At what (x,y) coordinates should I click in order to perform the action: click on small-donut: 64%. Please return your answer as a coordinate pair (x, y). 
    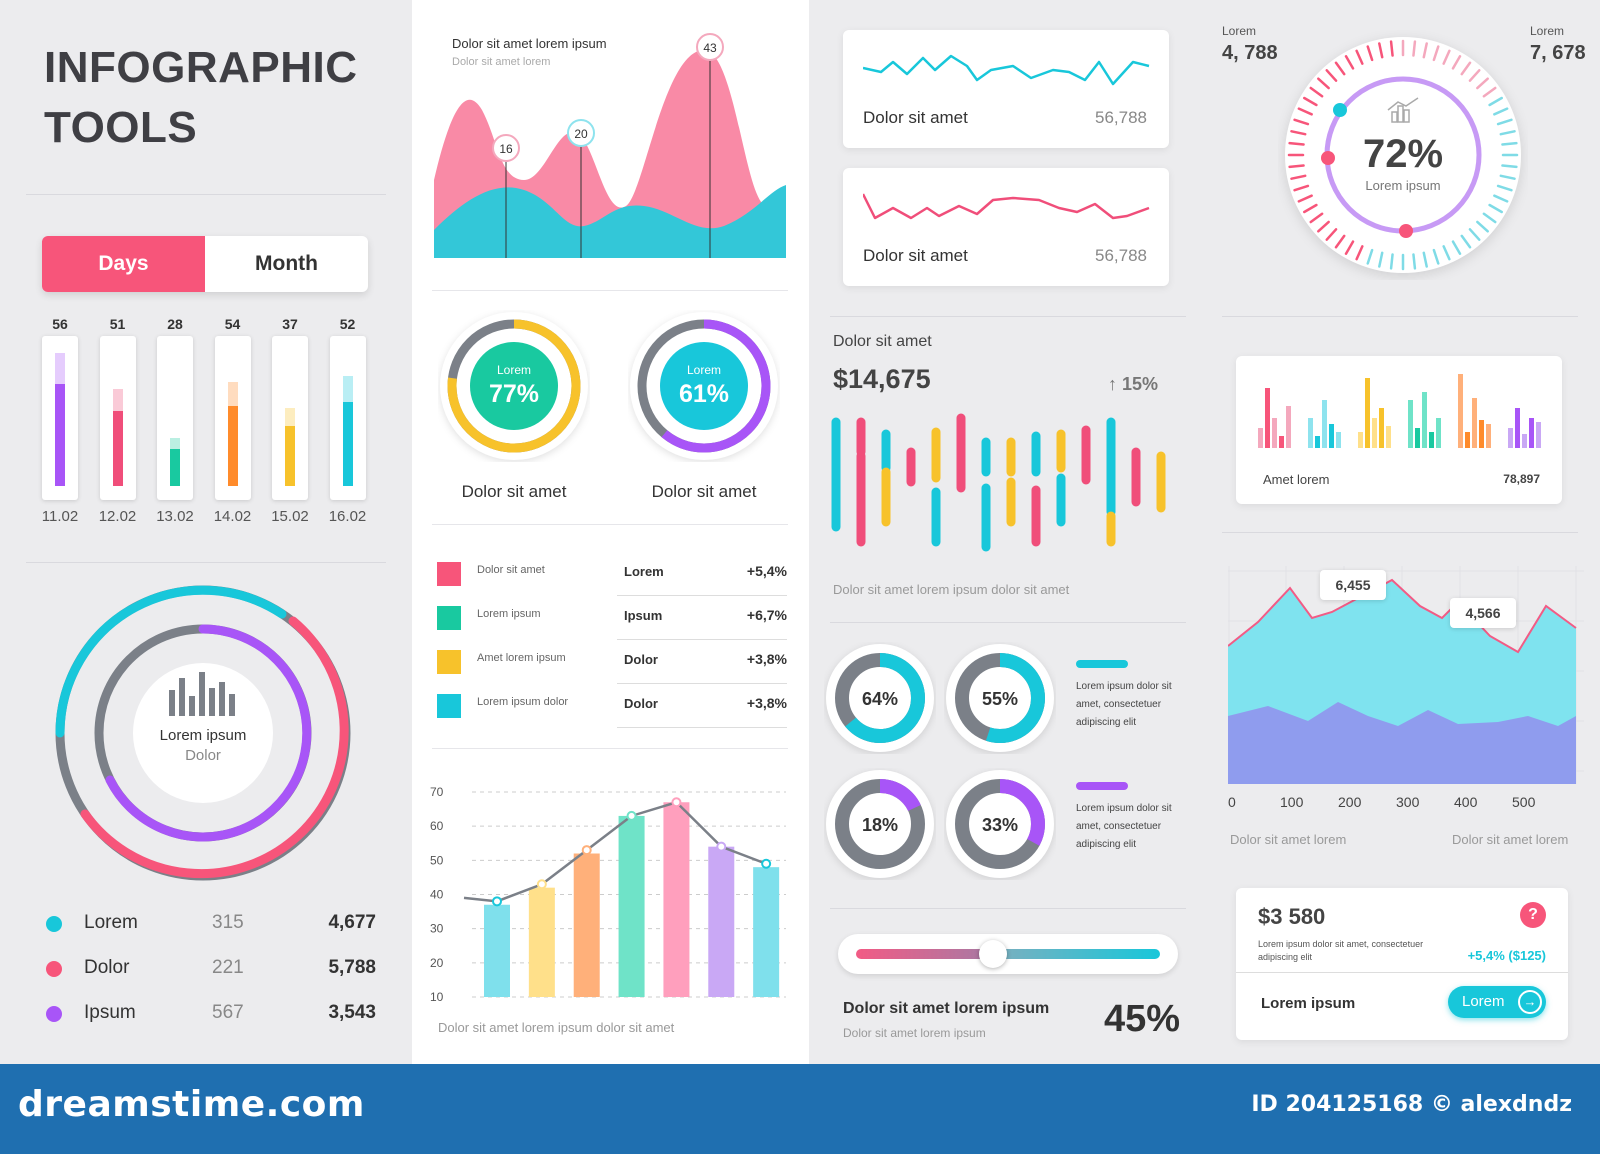
    Looking at the image, I should click on (880, 698).